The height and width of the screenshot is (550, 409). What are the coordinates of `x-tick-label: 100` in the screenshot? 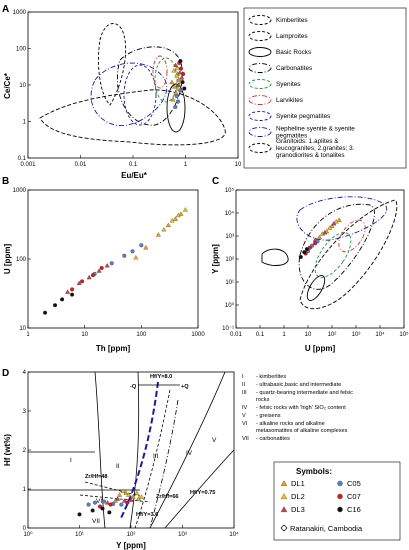 It's located at (141, 335).